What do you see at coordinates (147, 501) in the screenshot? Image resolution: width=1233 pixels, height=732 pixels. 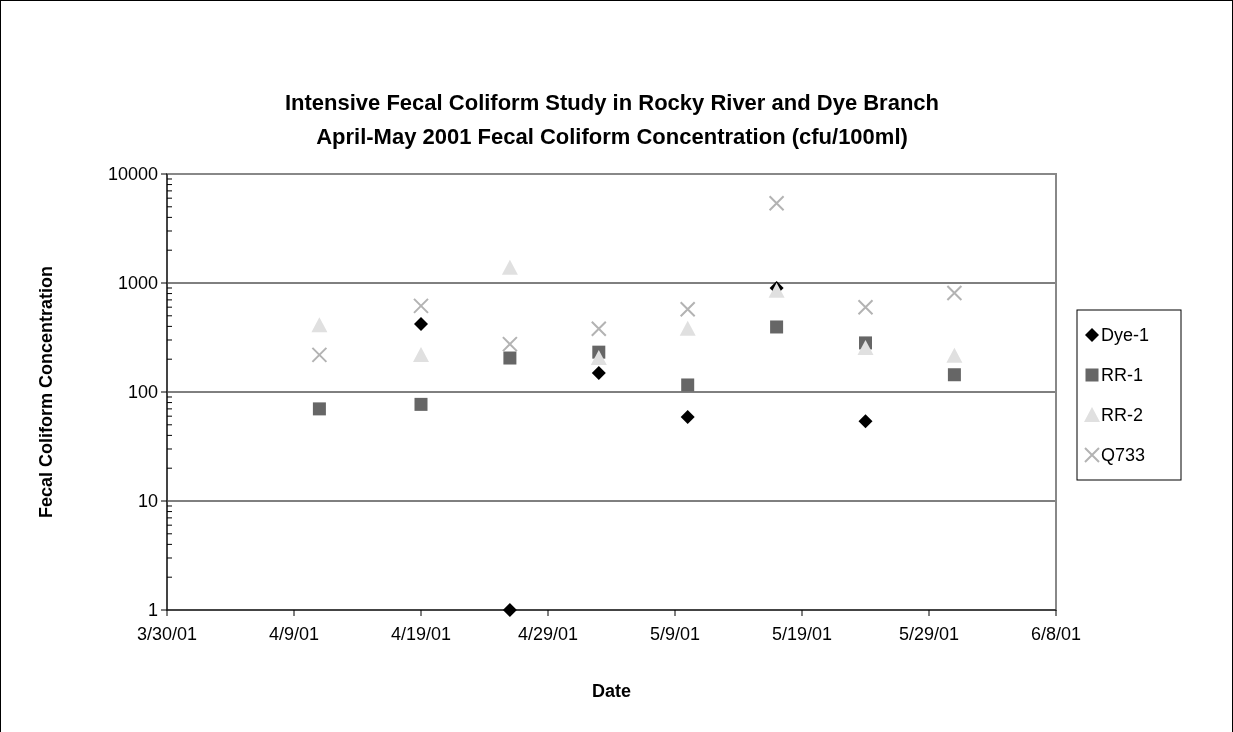 I see `y-tick-label: 10` at bounding box center [147, 501].